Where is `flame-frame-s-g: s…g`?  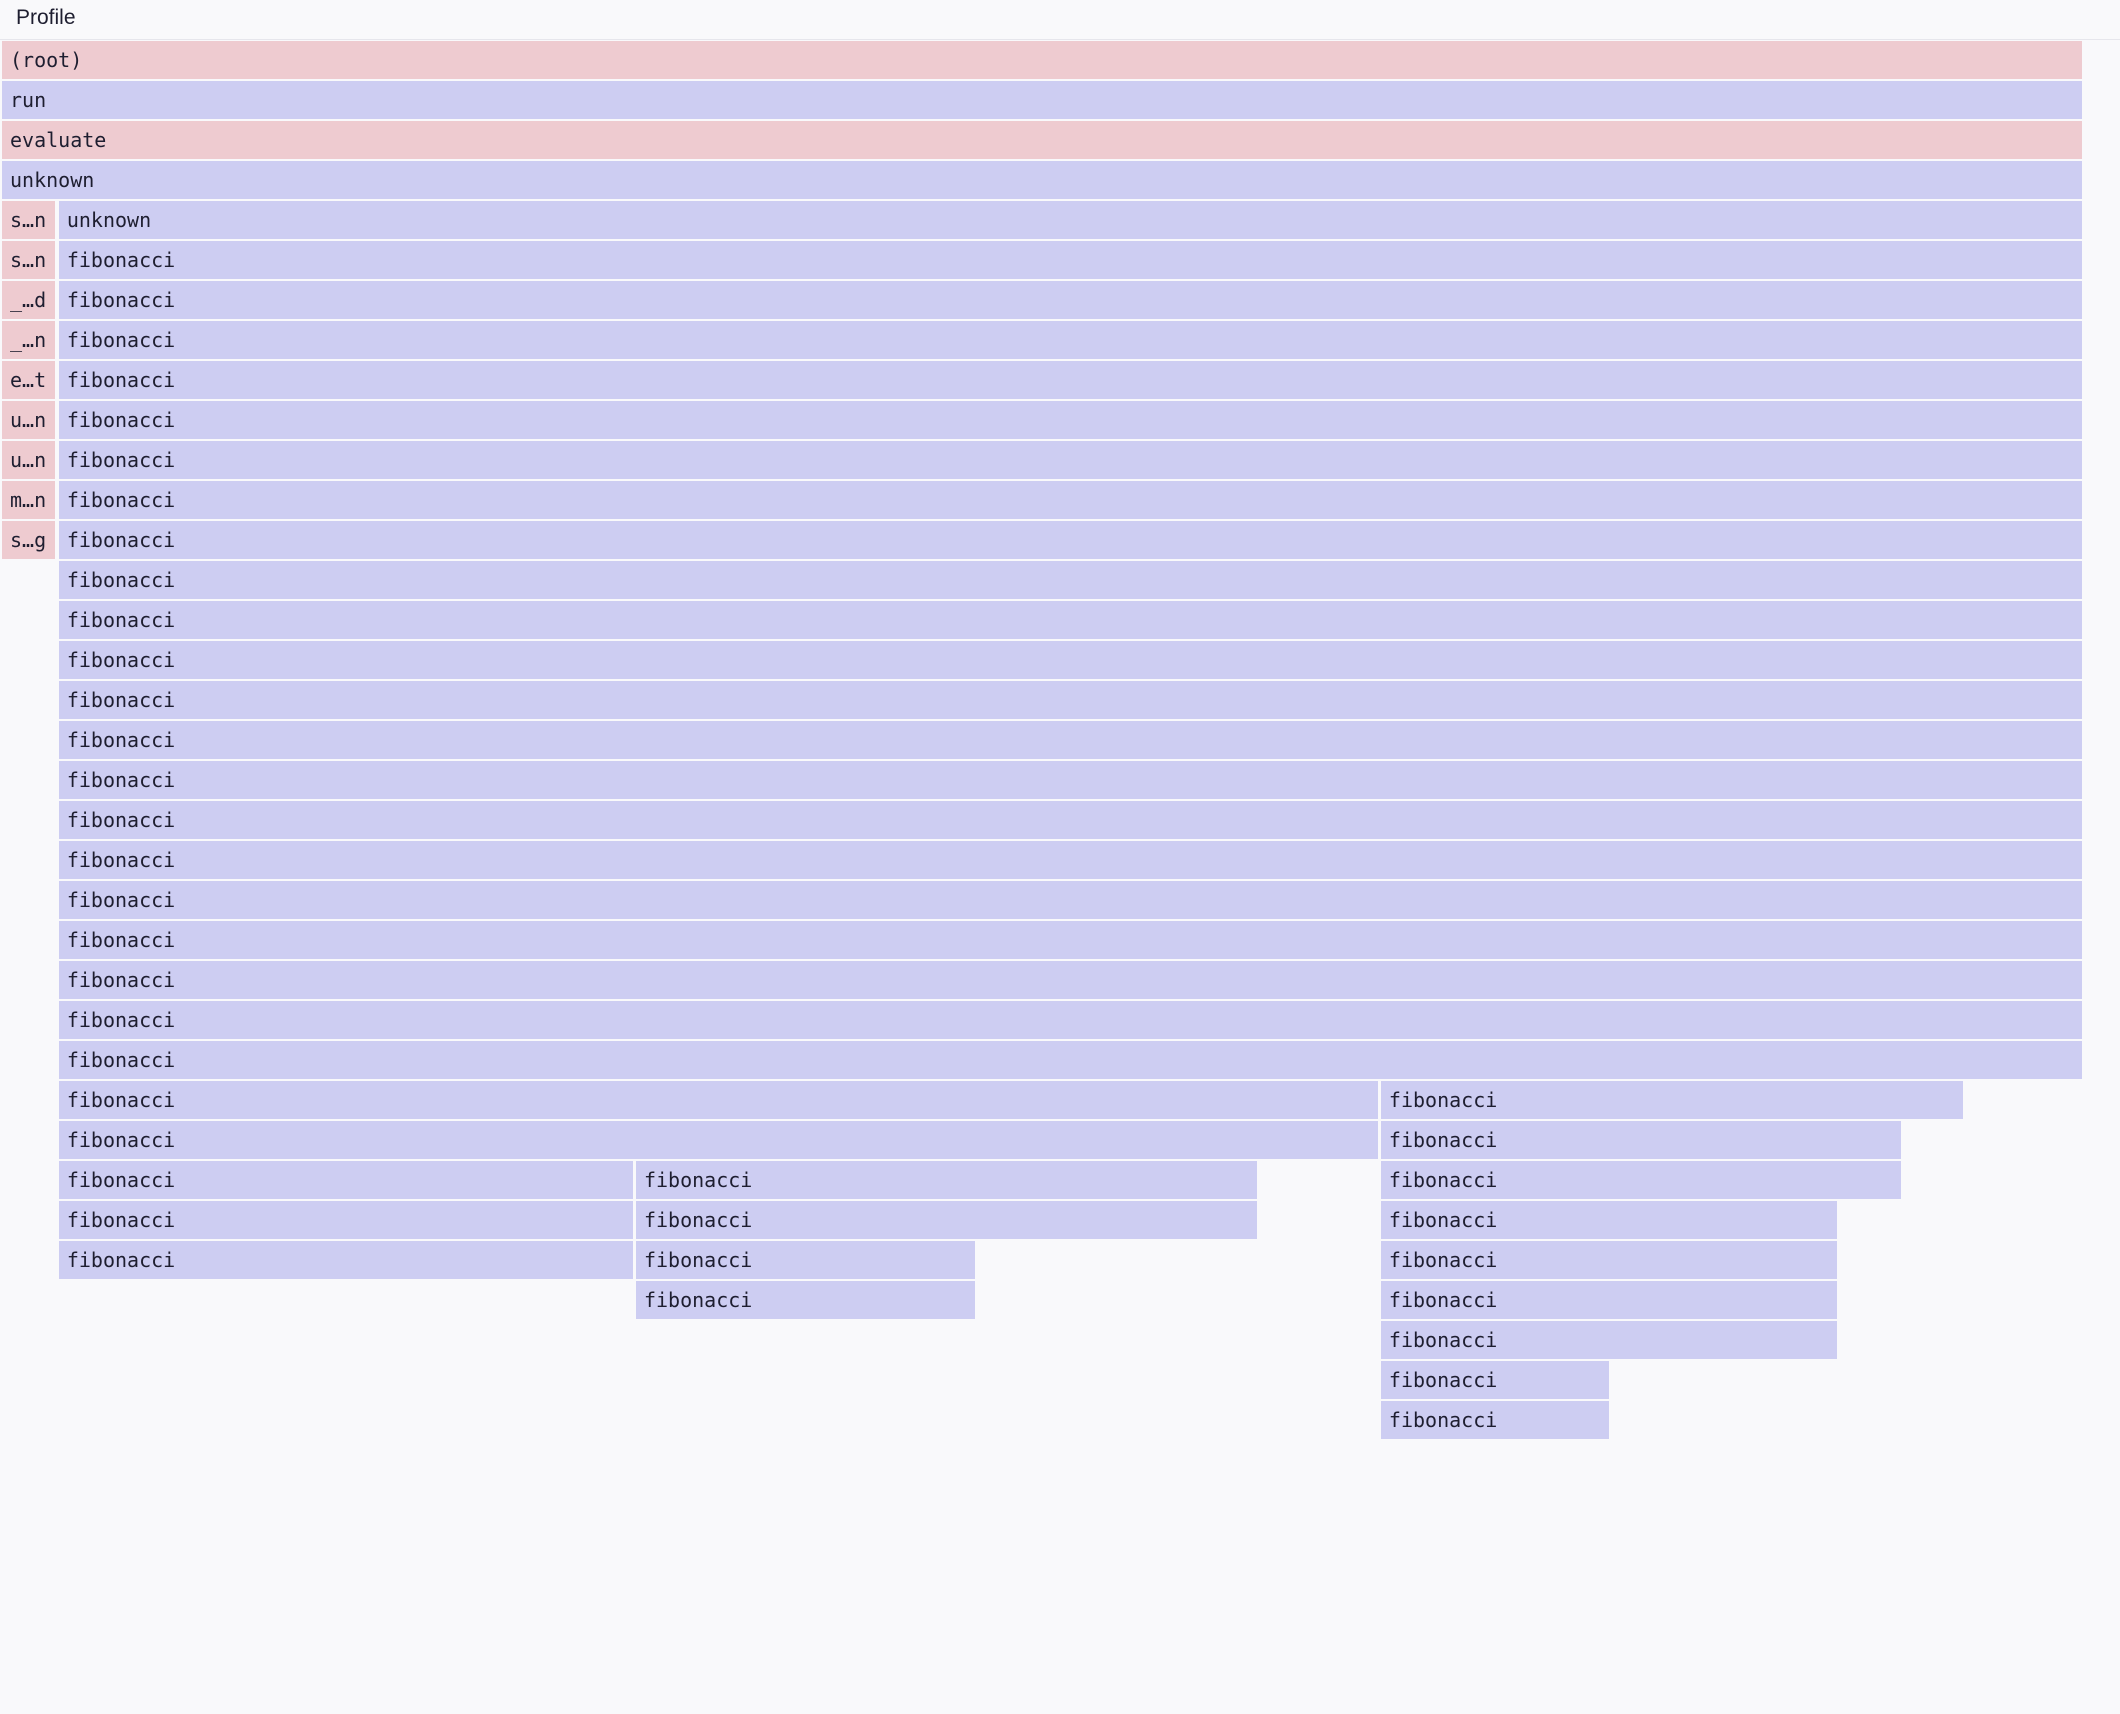 flame-frame-s-g: s…g is located at coordinates (29, 540).